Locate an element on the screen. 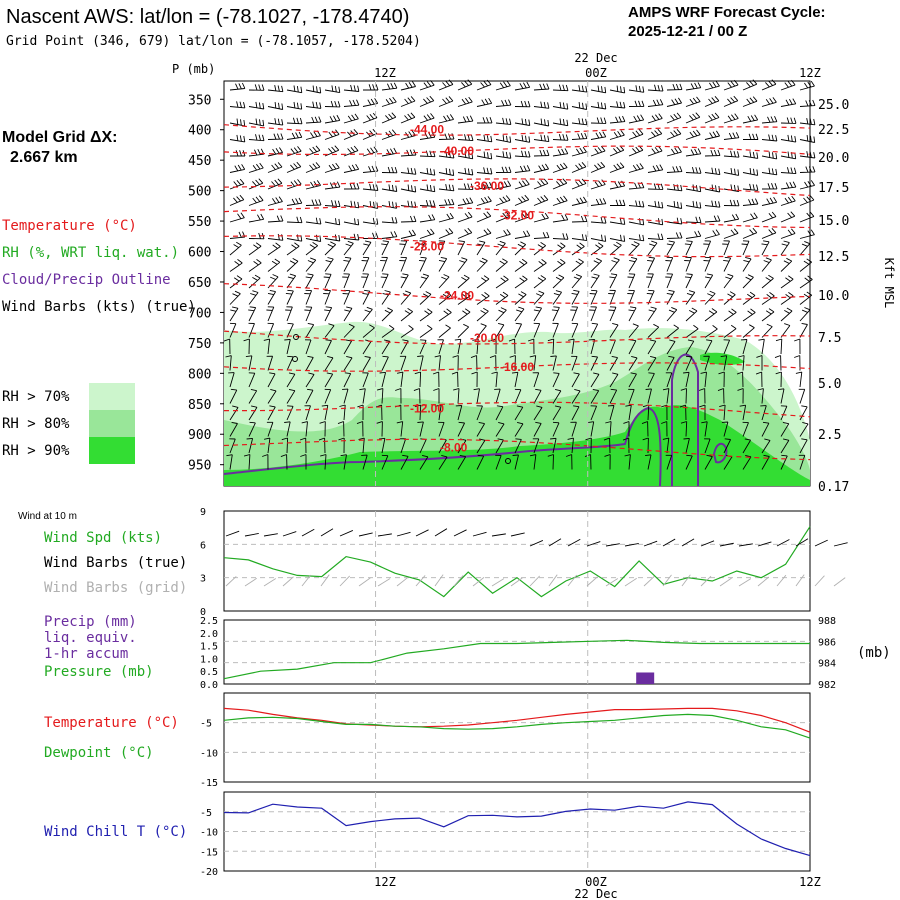 This screenshot has width=900, height=900. precip-label: Precip (mm) is located at coordinates (90, 622).